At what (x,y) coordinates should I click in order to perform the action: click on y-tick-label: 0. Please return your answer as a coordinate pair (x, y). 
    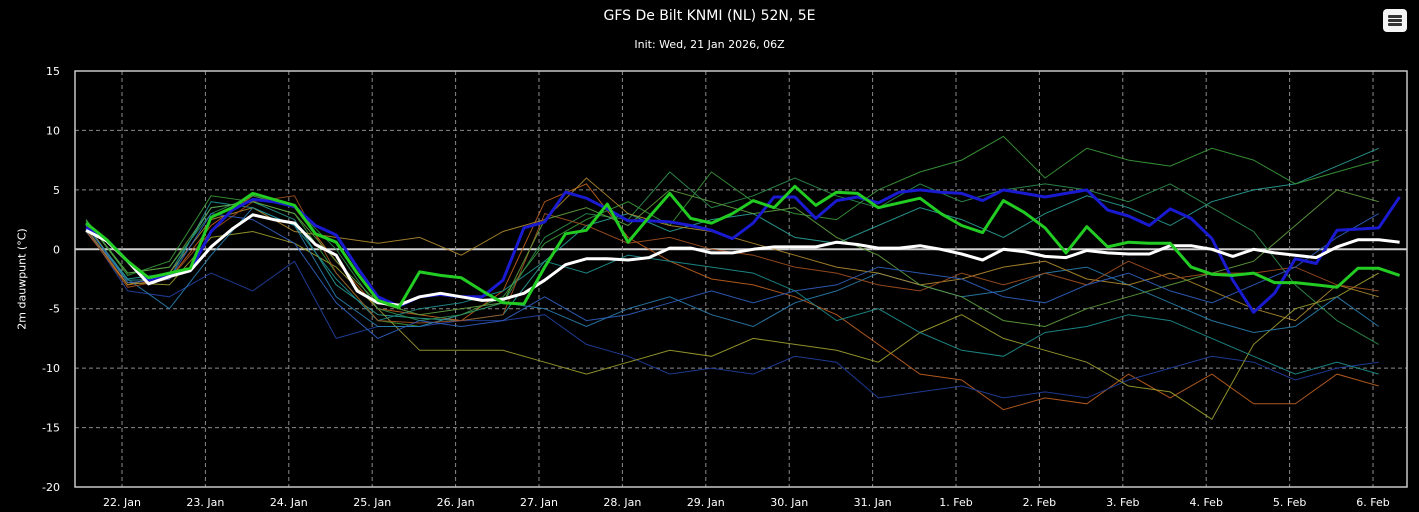
    Looking at the image, I should click on (56, 249).